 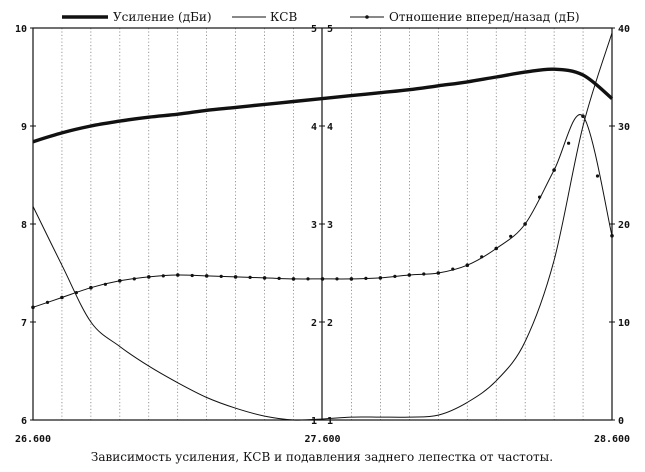 I want to click on right-axis-tick-label: 40, so click(x=624, y=29).